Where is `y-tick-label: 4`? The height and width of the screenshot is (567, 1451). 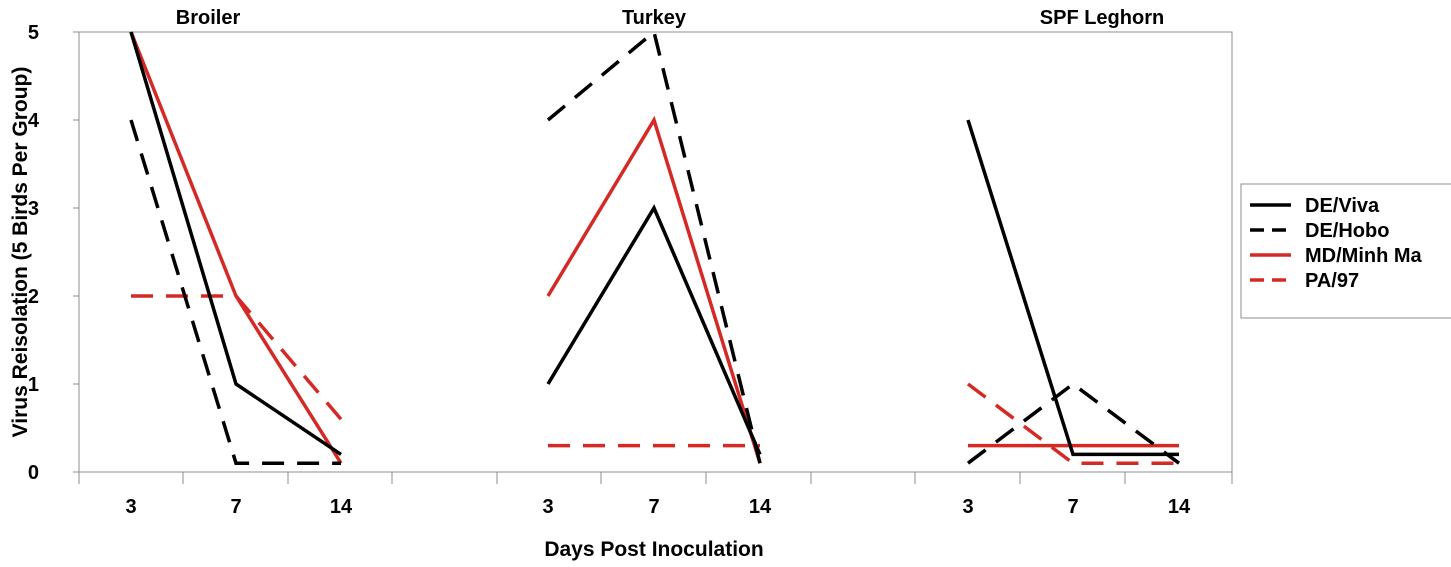
y-tick-label: 4 is located at coordinates (34, 121).